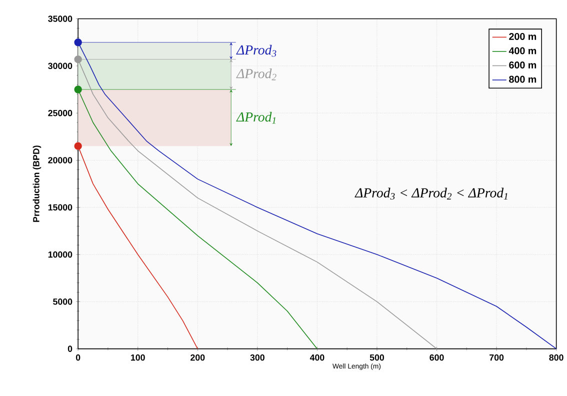  Describe the element at coordinates (60, 65) in the screenshot. I see `y-tick-label: 30000` at that location.